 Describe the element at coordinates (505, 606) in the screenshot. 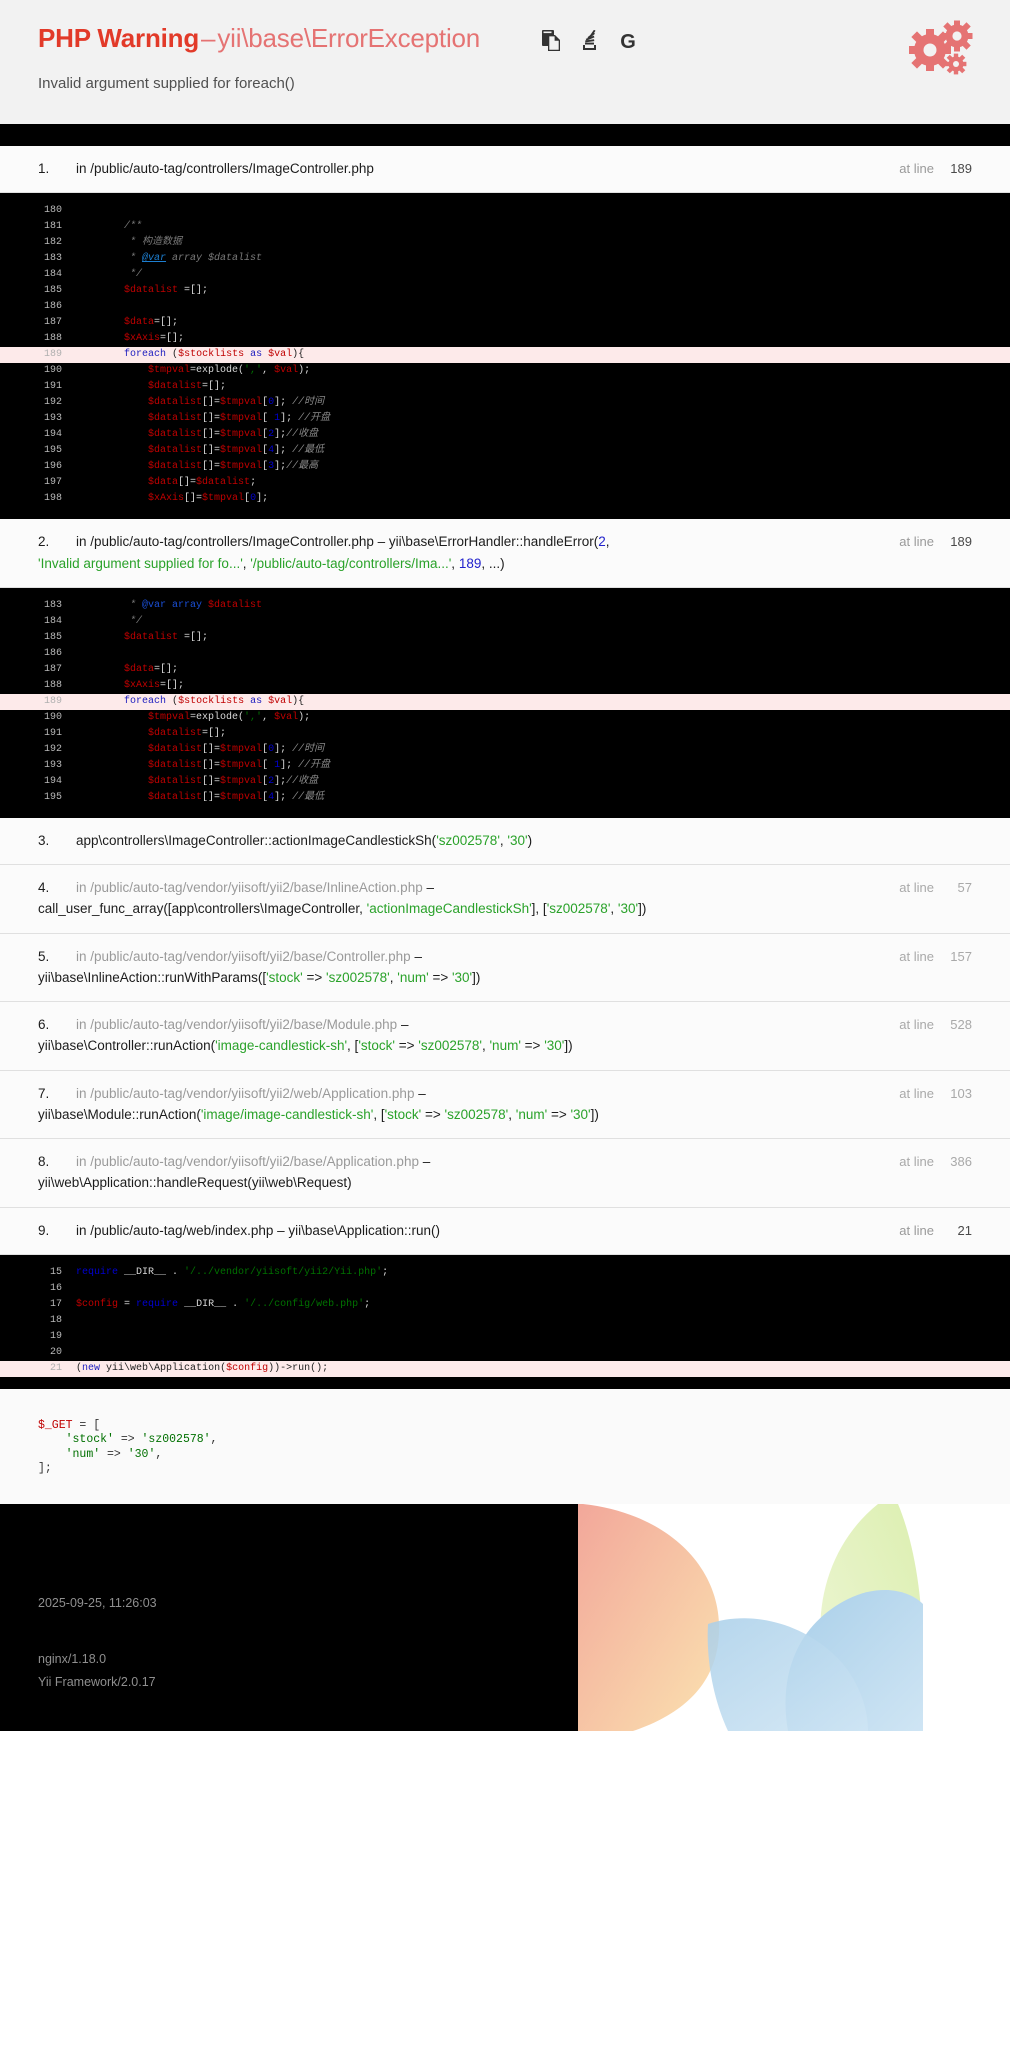

I see `code-line: 183 * @var array $datalist` at that location.